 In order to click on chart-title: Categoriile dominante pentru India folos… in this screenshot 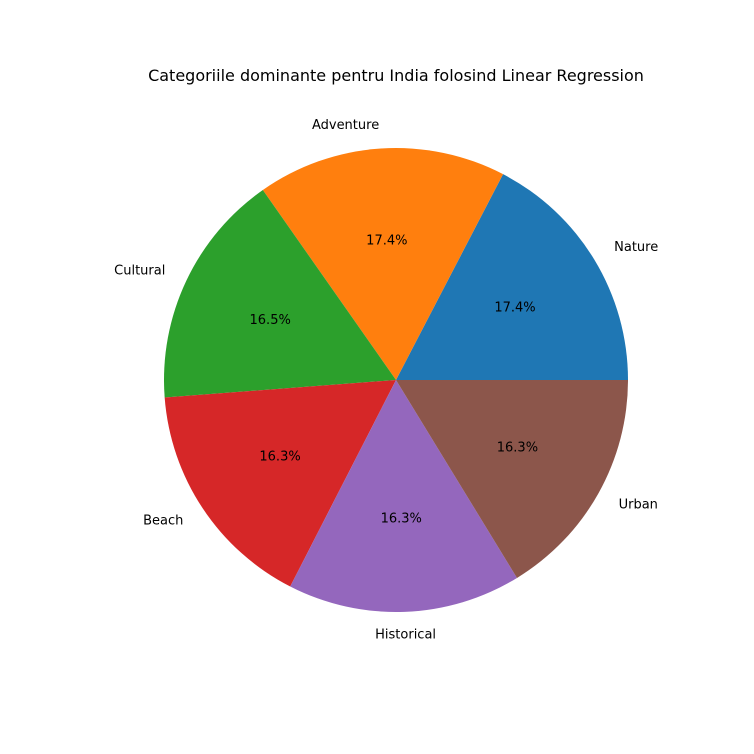, I will do `click(396, 75)`.